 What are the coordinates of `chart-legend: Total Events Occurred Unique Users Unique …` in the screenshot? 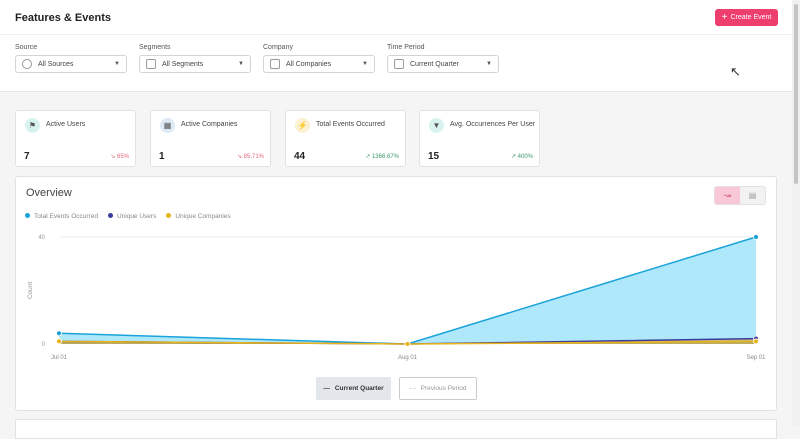 It's located at (128, 216).